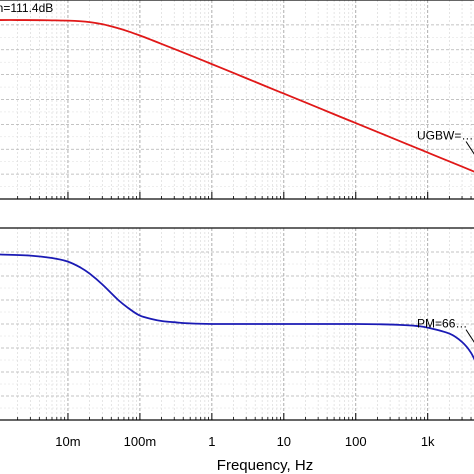 The width and height of the screenshot is (474, 474). What do you see at coordinates (244, 195) in the screenshot?
I see `magnitude-tick-marks` at bounding box center [244, 195].